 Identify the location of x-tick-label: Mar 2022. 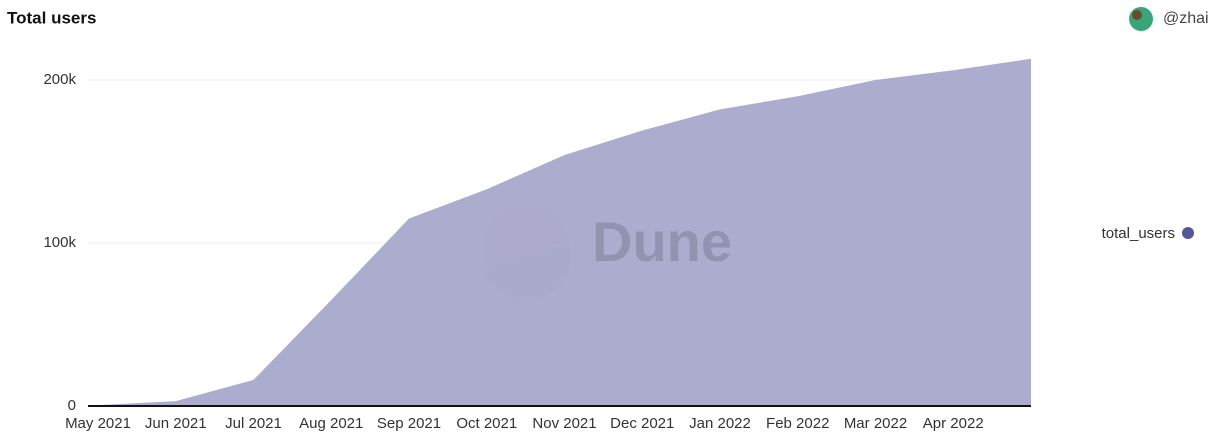
(875, 423).